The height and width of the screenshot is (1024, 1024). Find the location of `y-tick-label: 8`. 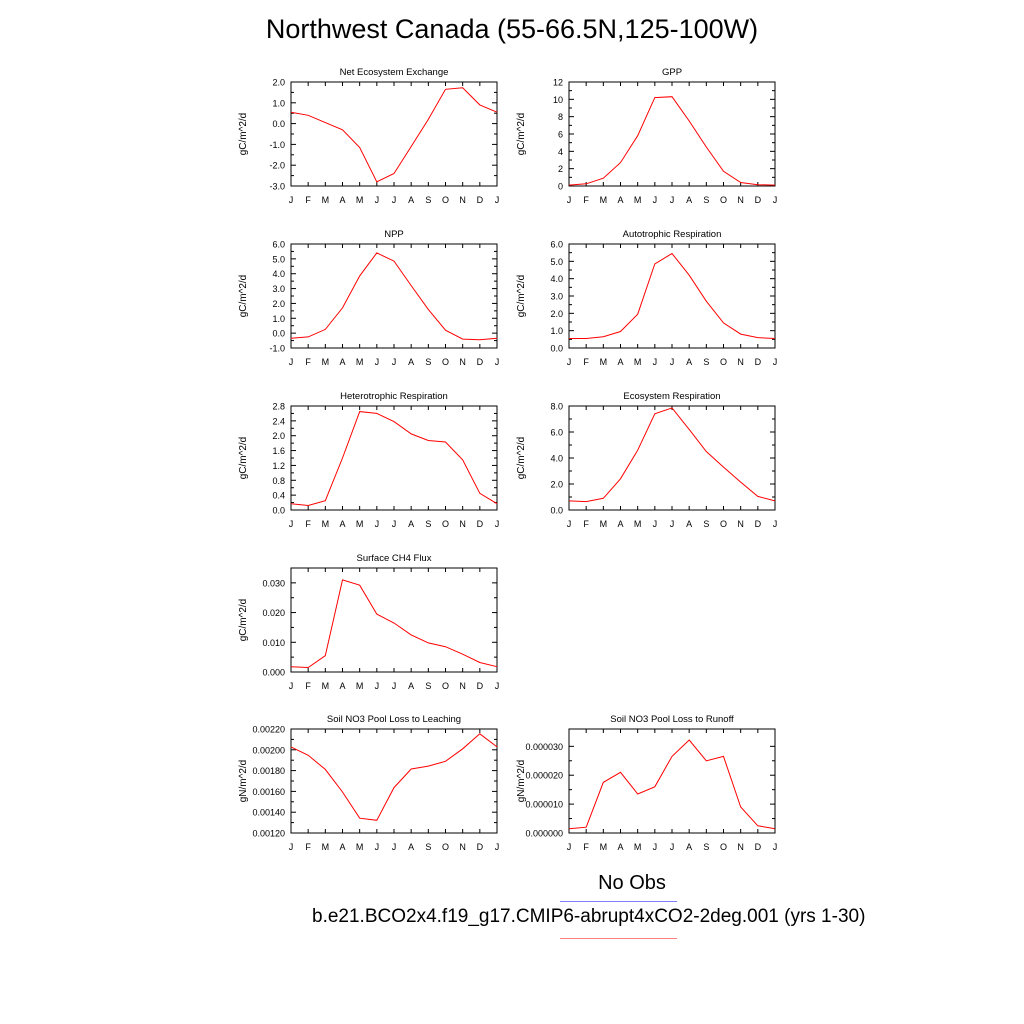

y-tick-label: 8 is located at coordinates (560, 117).